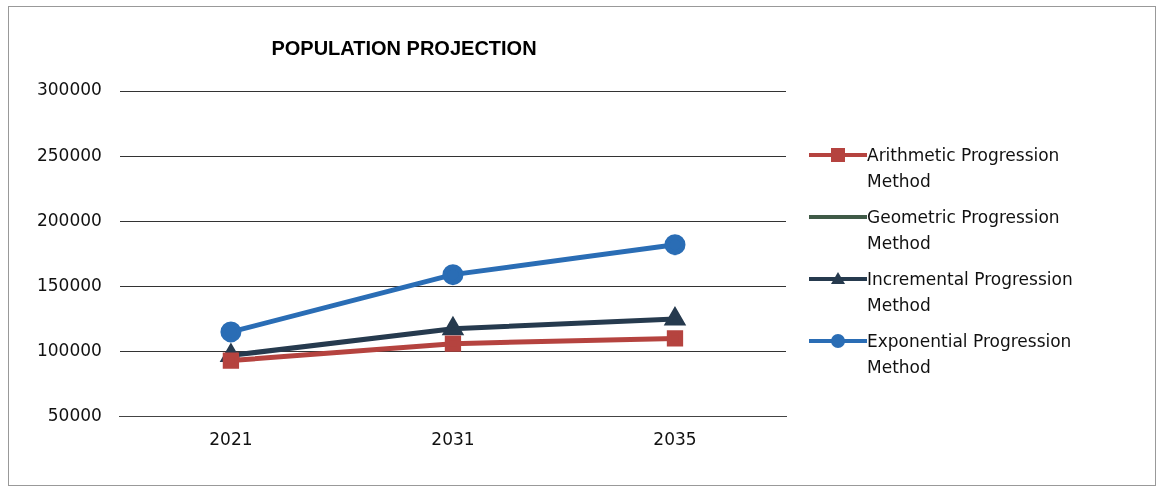 This screenshot has height=493, width=1164. I want to click on legend-label: Incremental Progression Method, so click(970, 292).